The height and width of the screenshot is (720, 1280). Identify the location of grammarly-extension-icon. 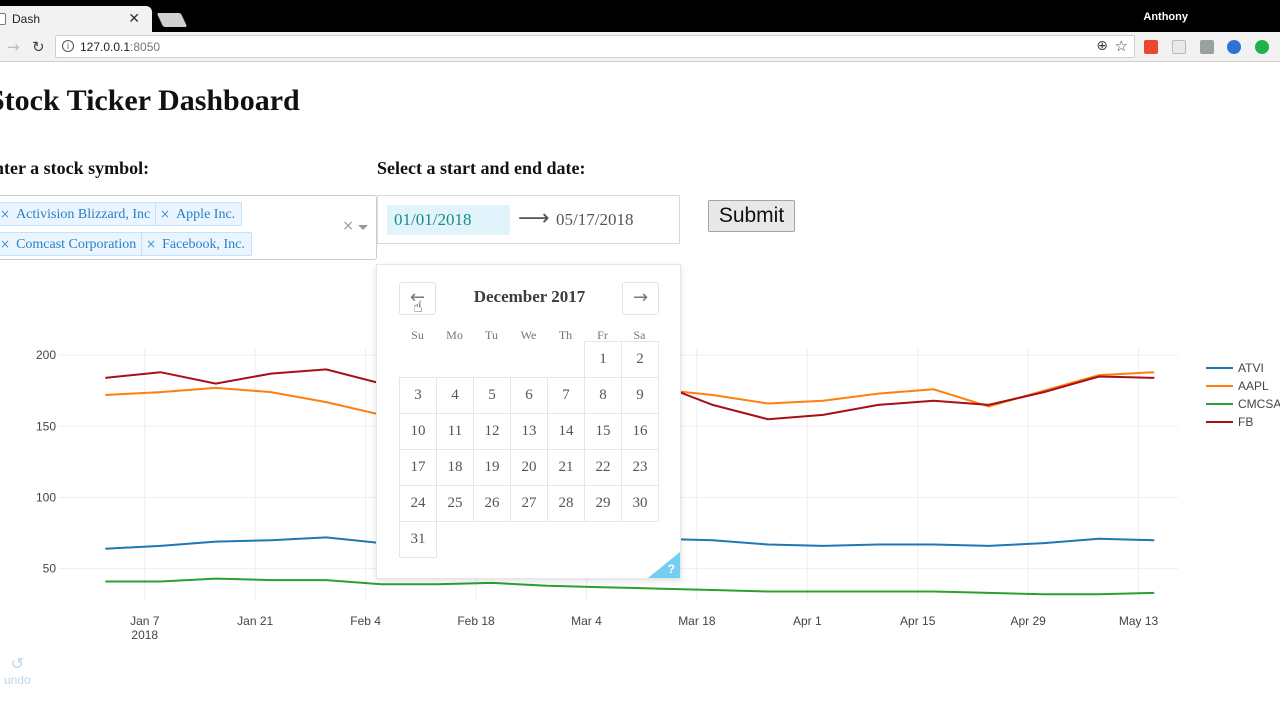
(1262, 47).